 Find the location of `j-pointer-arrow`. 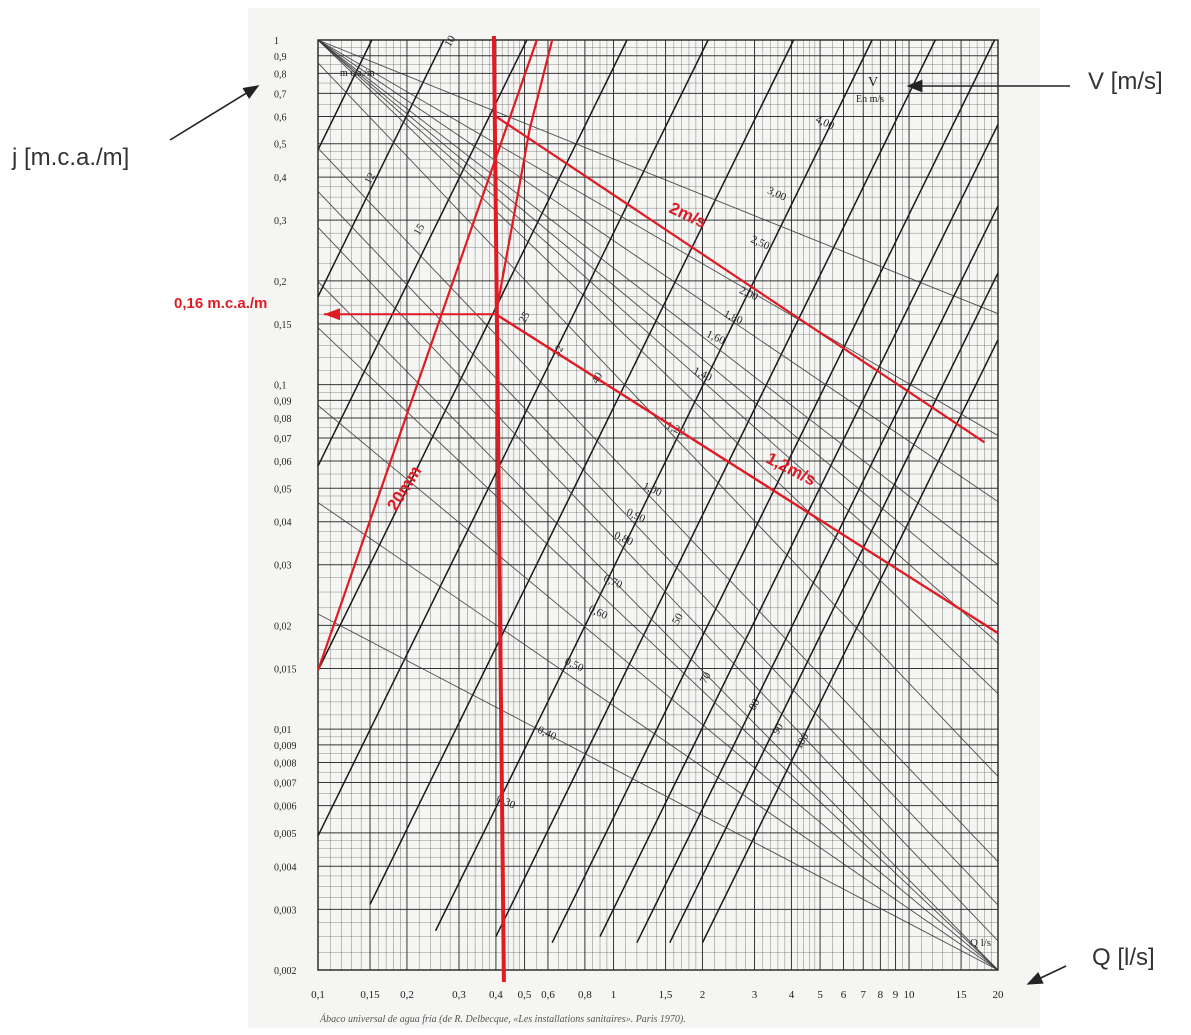

j-pointer-arrow is located at coordinates (214, 113).